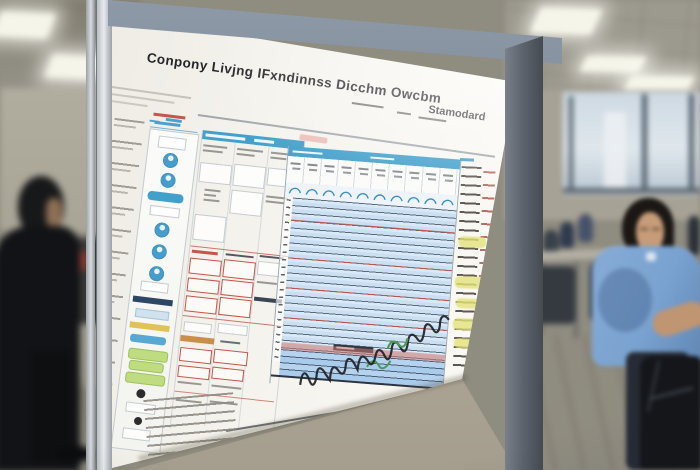 The width and height of the screenshot is (700, 470). I want to click on woman-collar, so click(651, 256).